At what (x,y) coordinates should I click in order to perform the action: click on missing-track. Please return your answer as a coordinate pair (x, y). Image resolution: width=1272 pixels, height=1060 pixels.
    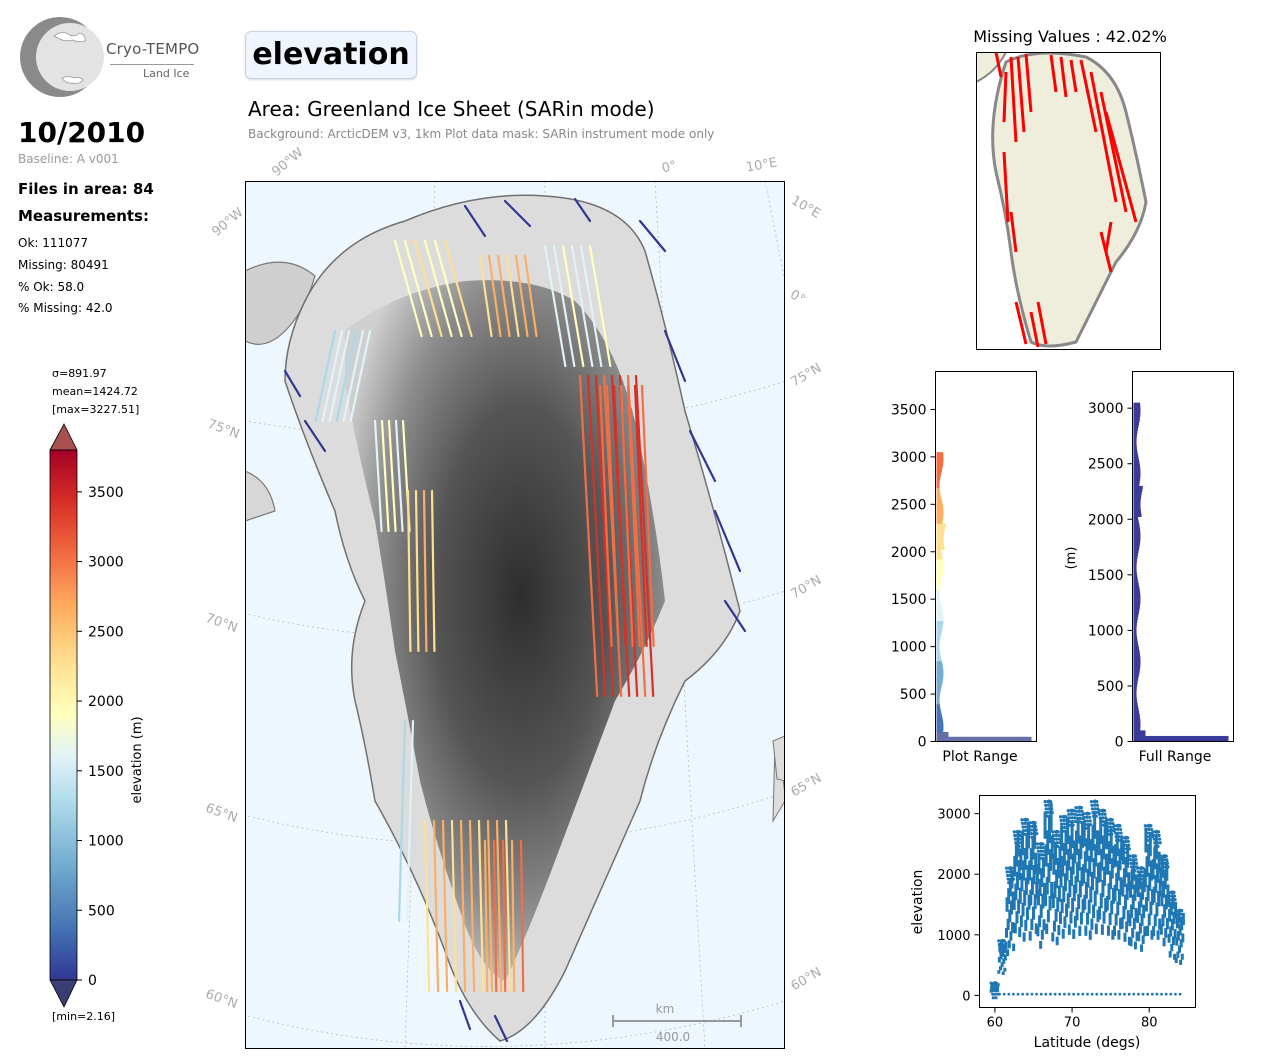
    Looking at the image, I should click on (1021, 323).